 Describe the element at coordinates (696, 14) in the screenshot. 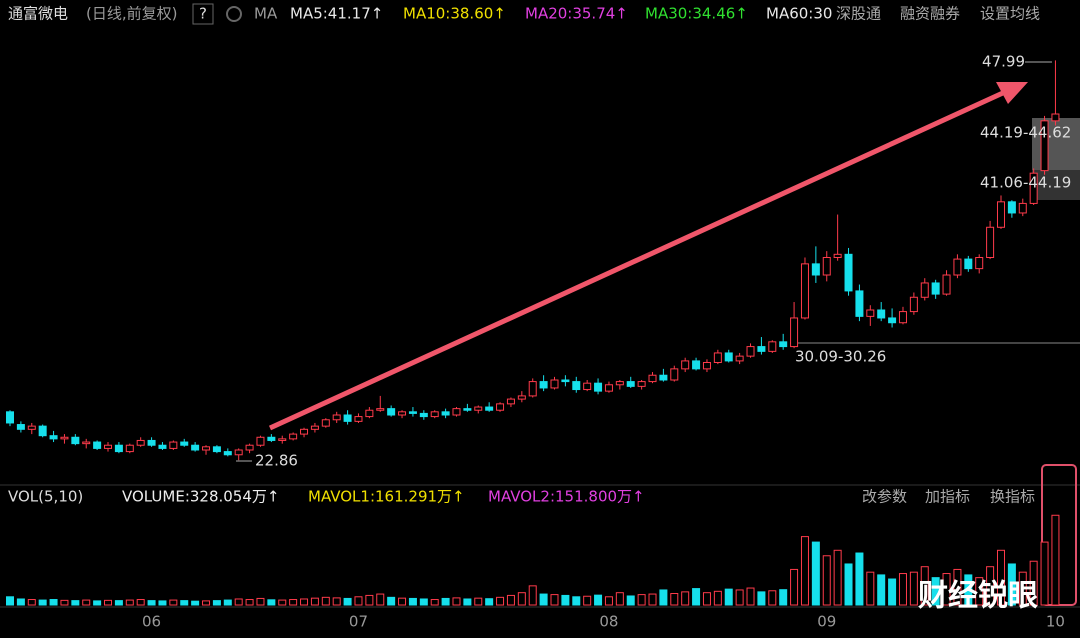

I see `ma-value: MA30:34.46↑` at that location.